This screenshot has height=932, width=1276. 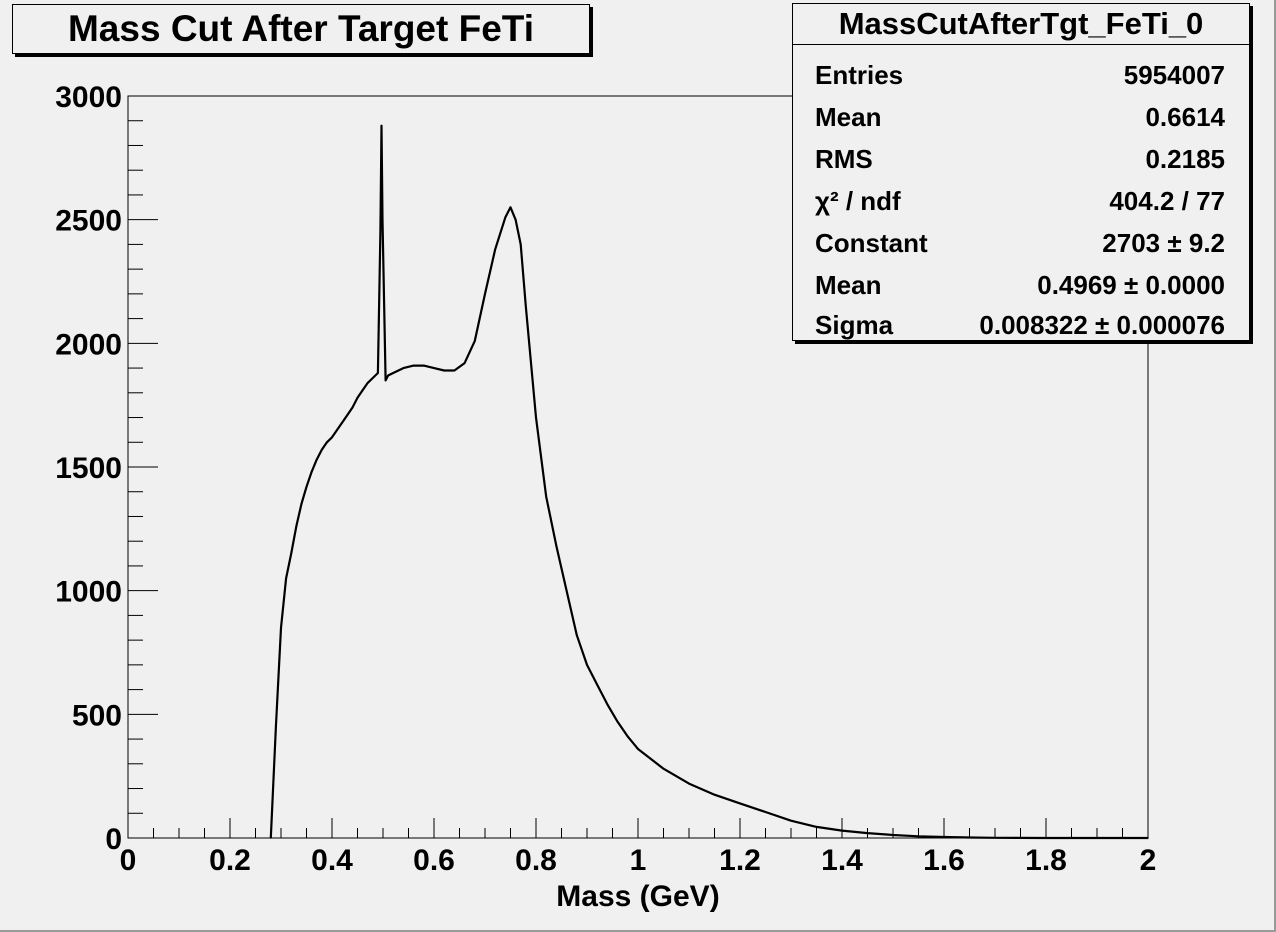 What do you see at coordinates (859, 75) in the screenshot?
I see `stats-key: Entries` at bounding box center [859, 75].